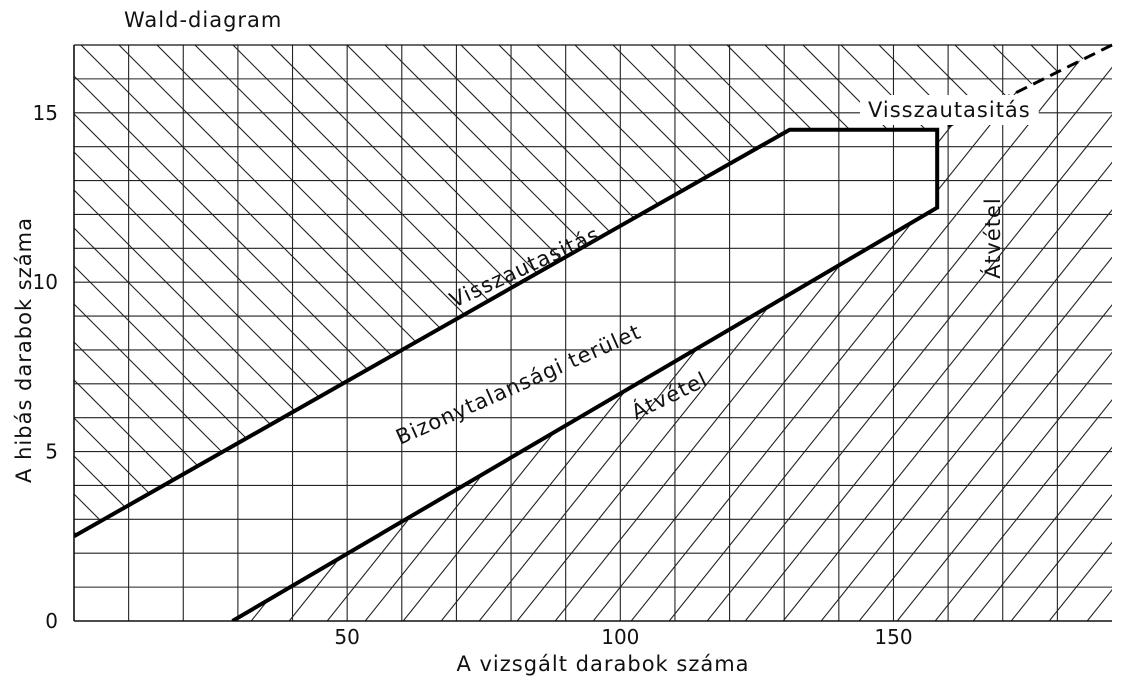 This screenshot has width=1126, height=689. Describe the element at coordinates (893, 637) in the screenshot. I see `x-tick-label: 150` at that location.